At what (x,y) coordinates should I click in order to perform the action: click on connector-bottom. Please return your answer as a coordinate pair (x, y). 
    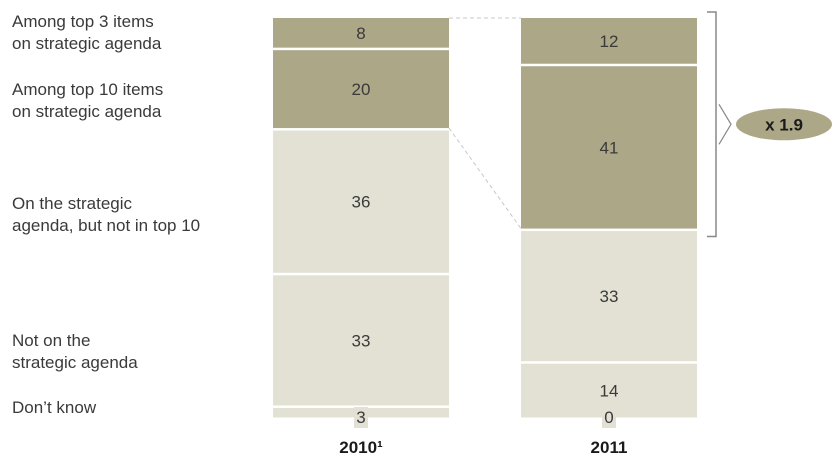
    Looking at the image, I should click on (485, 178).